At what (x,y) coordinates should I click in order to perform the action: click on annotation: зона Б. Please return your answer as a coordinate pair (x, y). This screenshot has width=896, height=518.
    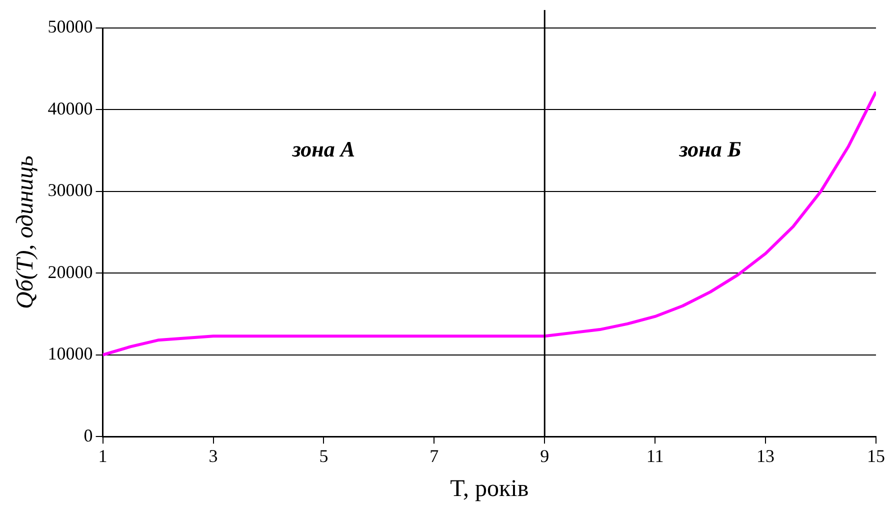
    Looking at the image, I should click on (710, 149).